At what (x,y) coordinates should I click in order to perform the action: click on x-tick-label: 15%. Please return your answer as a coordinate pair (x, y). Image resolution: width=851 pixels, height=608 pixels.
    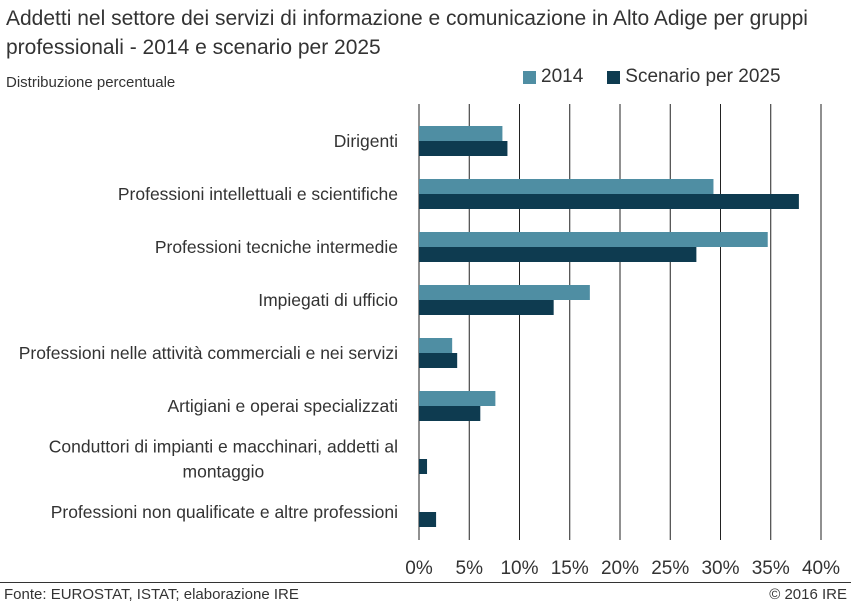
    Looking at the image, I should click on (570, 568).